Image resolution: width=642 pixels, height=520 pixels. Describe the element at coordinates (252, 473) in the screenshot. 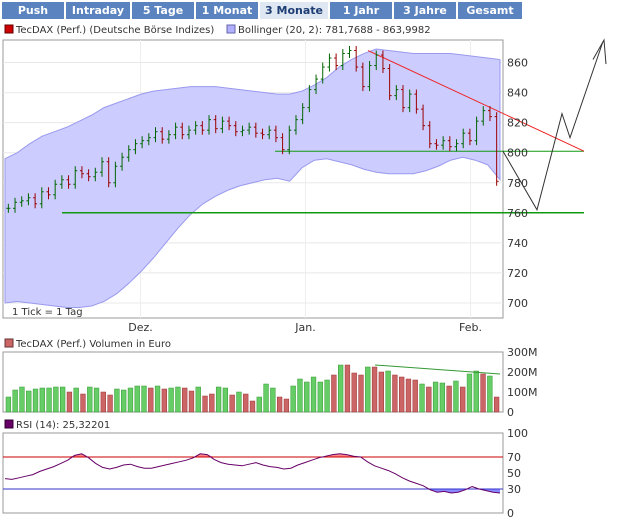

I see `rsi-line` at that location.